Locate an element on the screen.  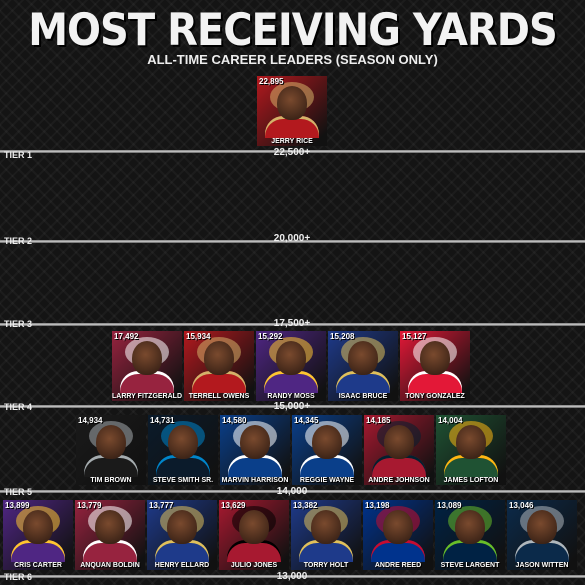
player-card: 17,492 LARRY FITZGERALD is located at coordinates (147, 366).